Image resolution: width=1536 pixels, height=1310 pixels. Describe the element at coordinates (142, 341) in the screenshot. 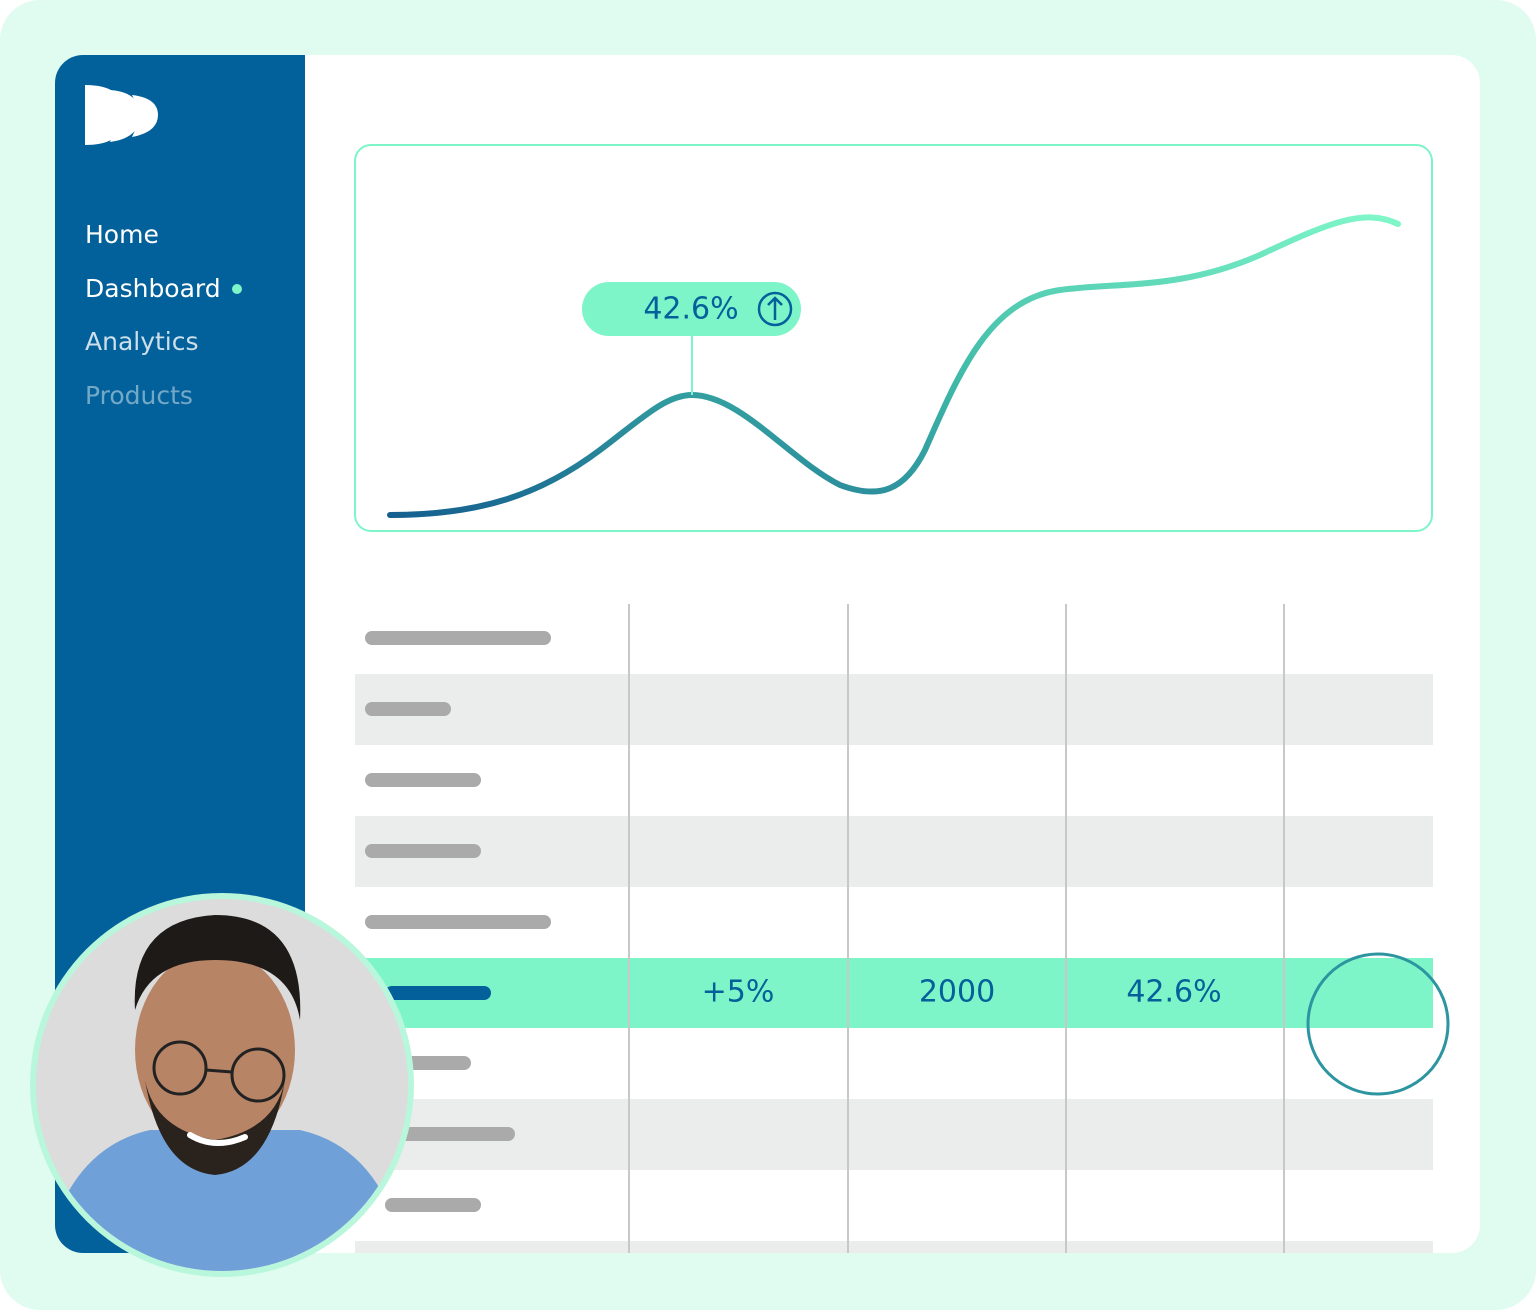

I see `nav-item: Analytics` at that location.